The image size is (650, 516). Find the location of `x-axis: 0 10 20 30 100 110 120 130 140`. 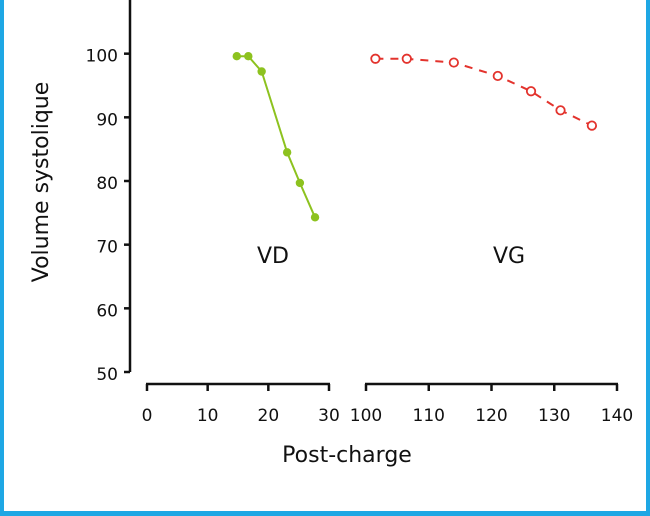

x-axis: 0 10 20 30 100 110 120 130 140 is located at coordinates (387, 404).